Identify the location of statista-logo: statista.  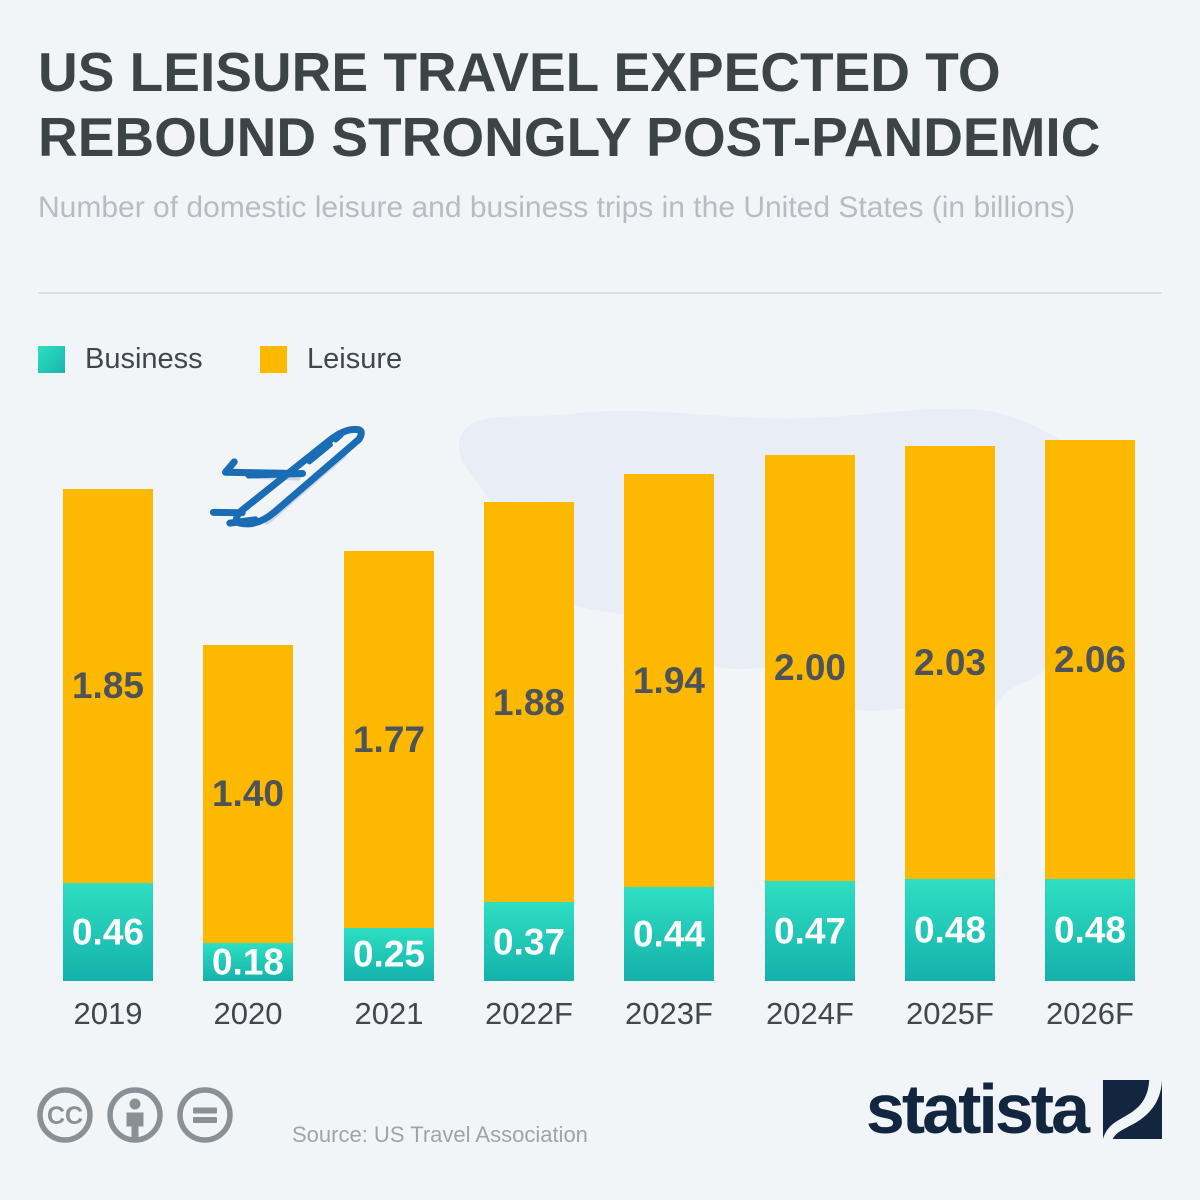
(1013, 1109).